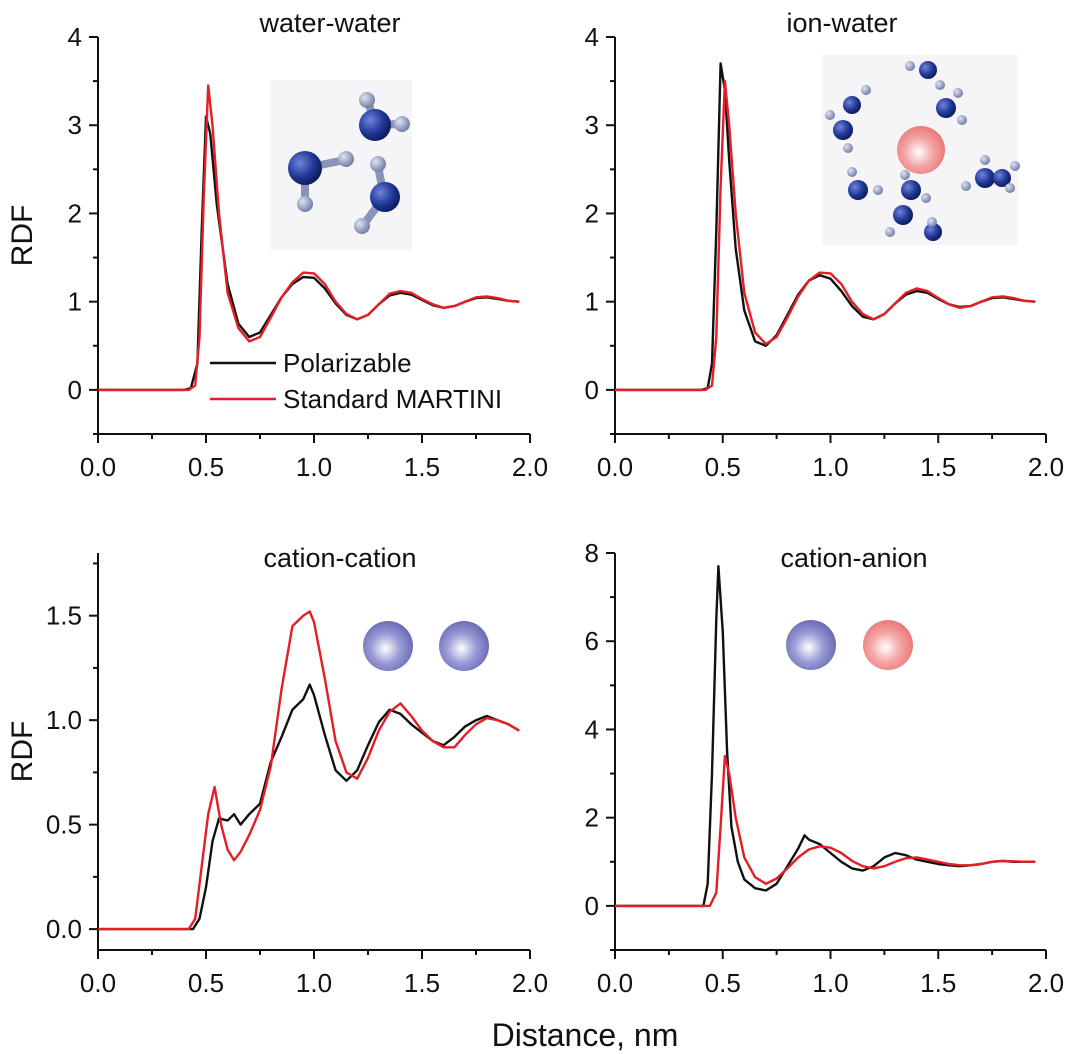 The width and height of the screenshot is (1066, 1054). What do you see at coordinates (849, 645) in the screenshot?
I see `cation-anion-pair-icon` at bounding box center [849, 645].